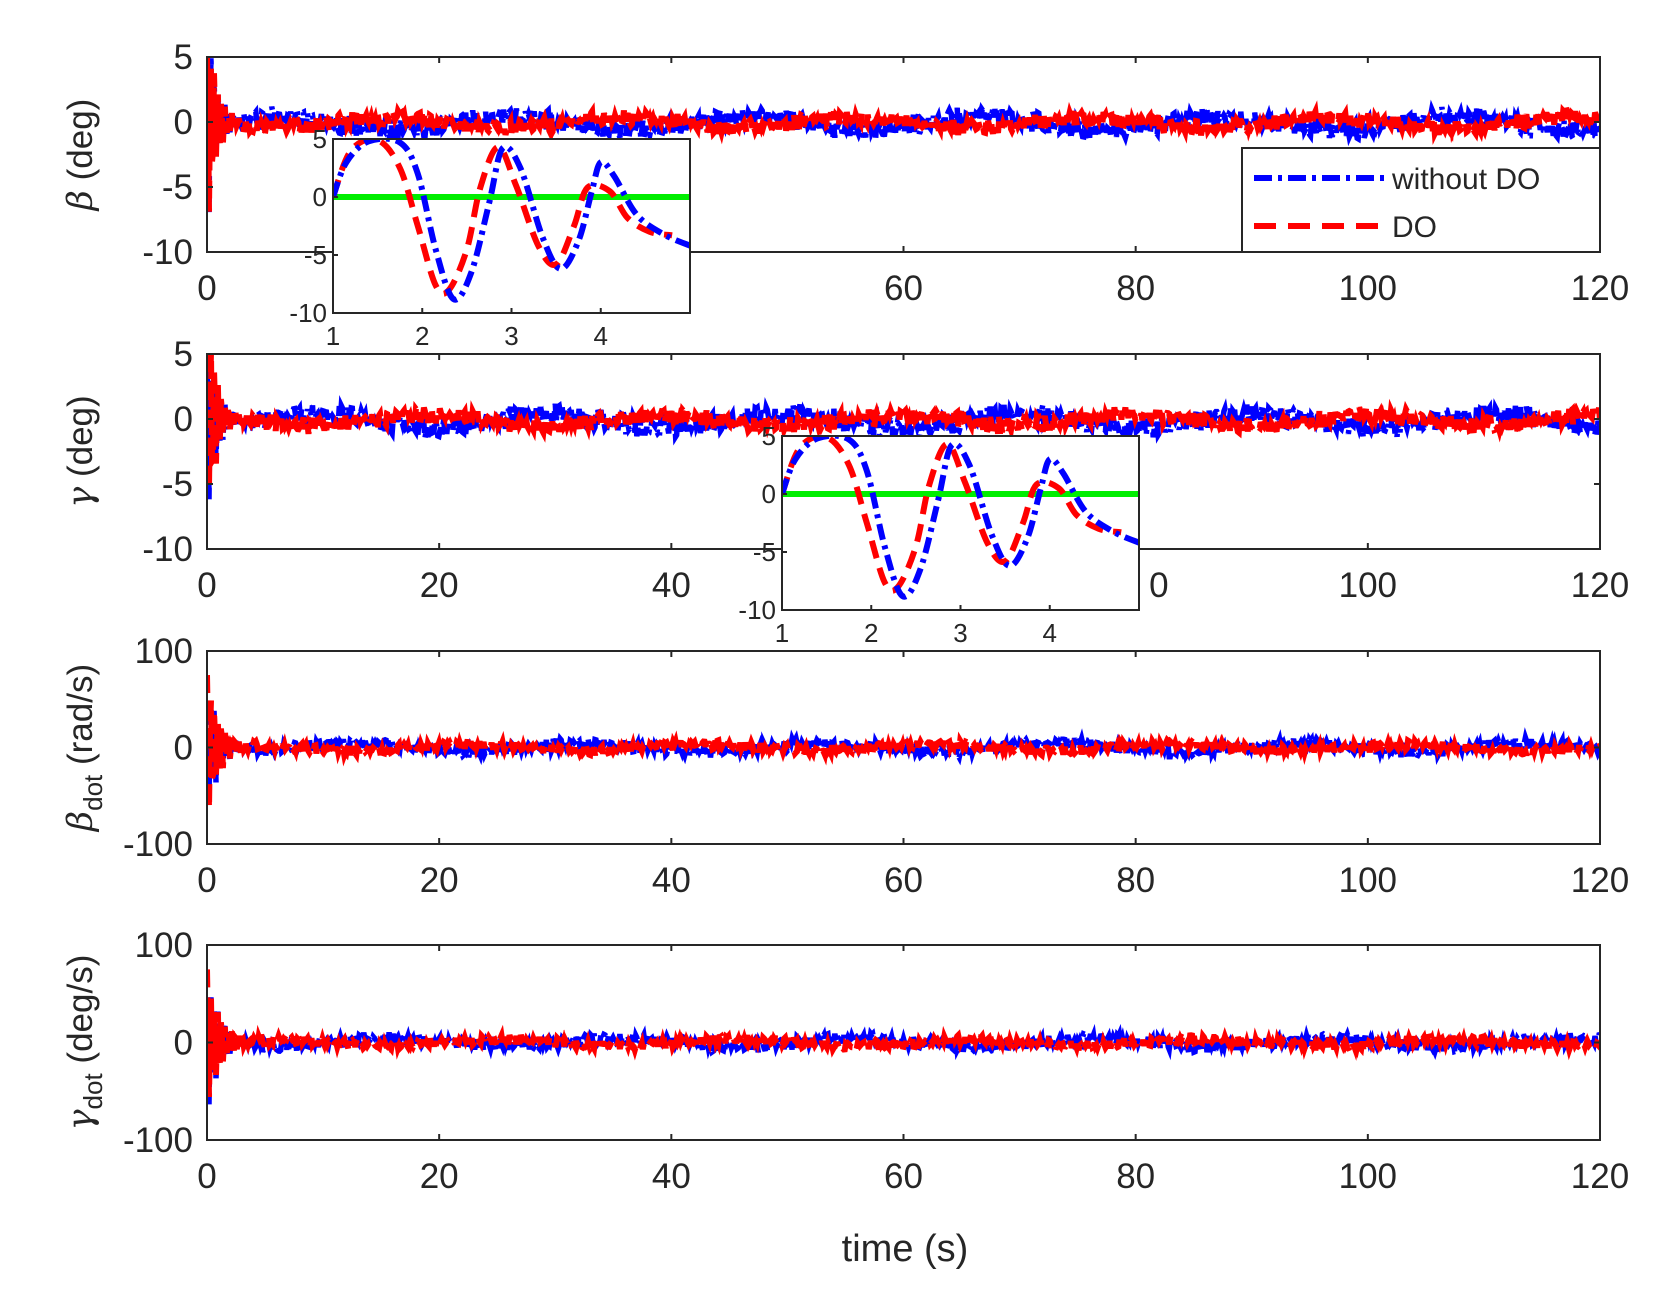 Image resolution: width=1663 pixels, height=1299 pixels. Describe the element at coordinates (905, 1249) in the screenshot. I see `x-axis-label: time (s)` at that location.